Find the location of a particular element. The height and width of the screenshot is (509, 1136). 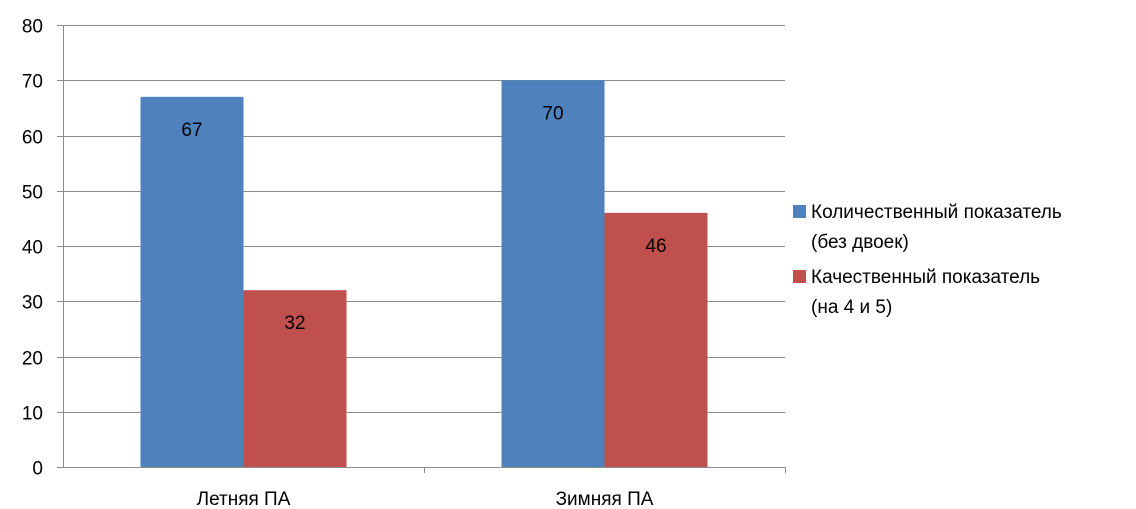

y-tick-label: 0 is located at coordinates (37, 469).